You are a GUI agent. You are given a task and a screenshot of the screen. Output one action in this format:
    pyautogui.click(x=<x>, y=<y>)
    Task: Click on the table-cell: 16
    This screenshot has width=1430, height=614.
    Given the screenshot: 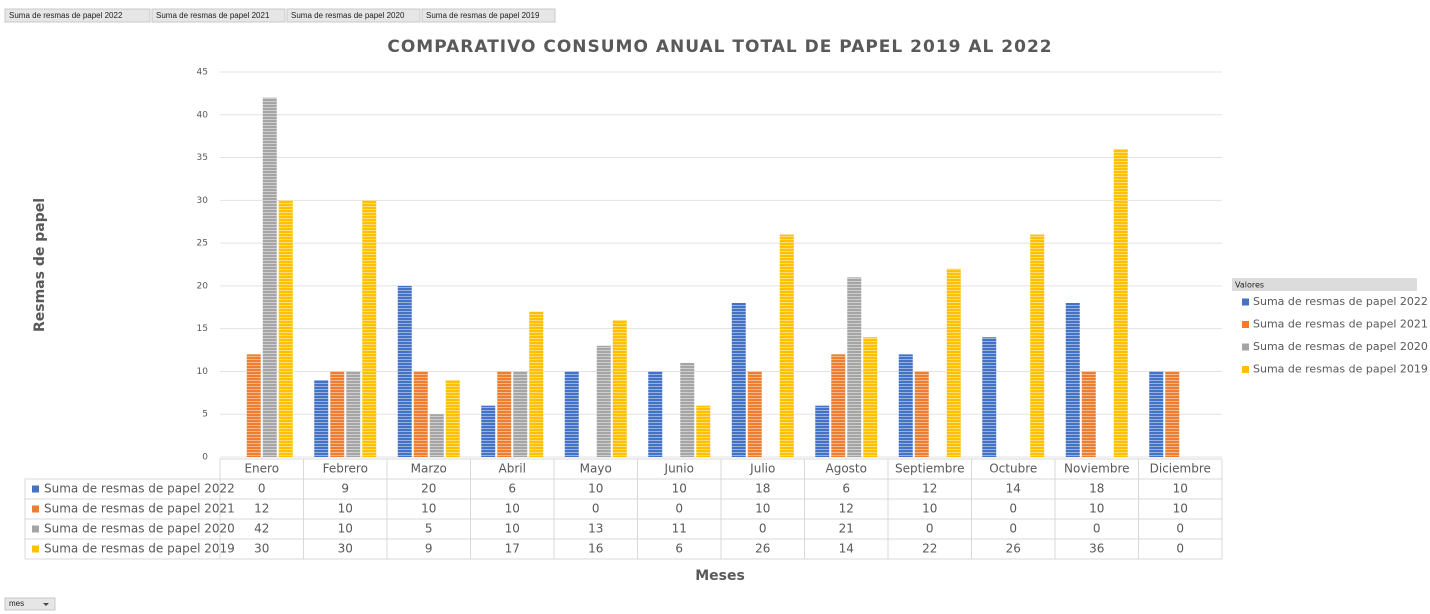 What is the action you would take?
    pyautogui.click(x=595, y=549)
    